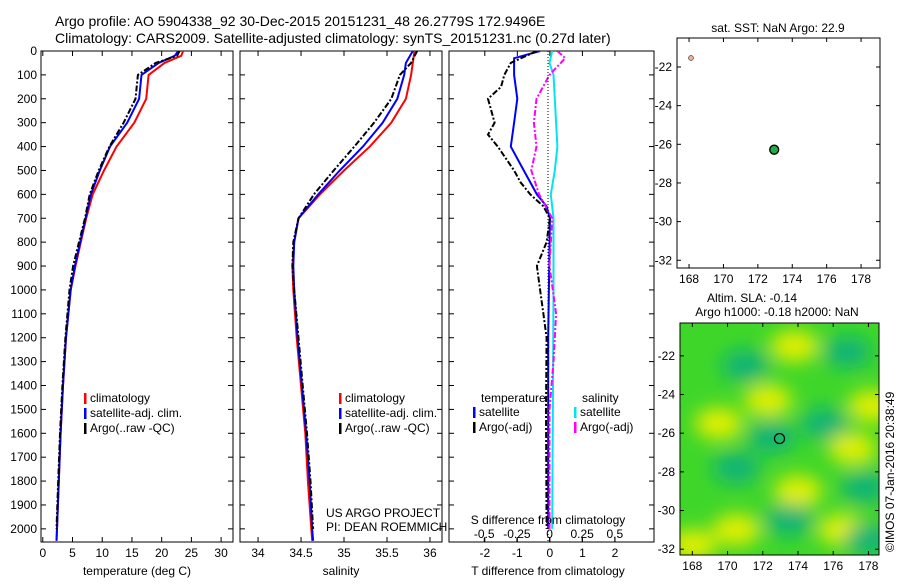 The height and width of the screenshot is (585, 900). I want to click on salinity-xlabel: salinity, so click(341, 571).